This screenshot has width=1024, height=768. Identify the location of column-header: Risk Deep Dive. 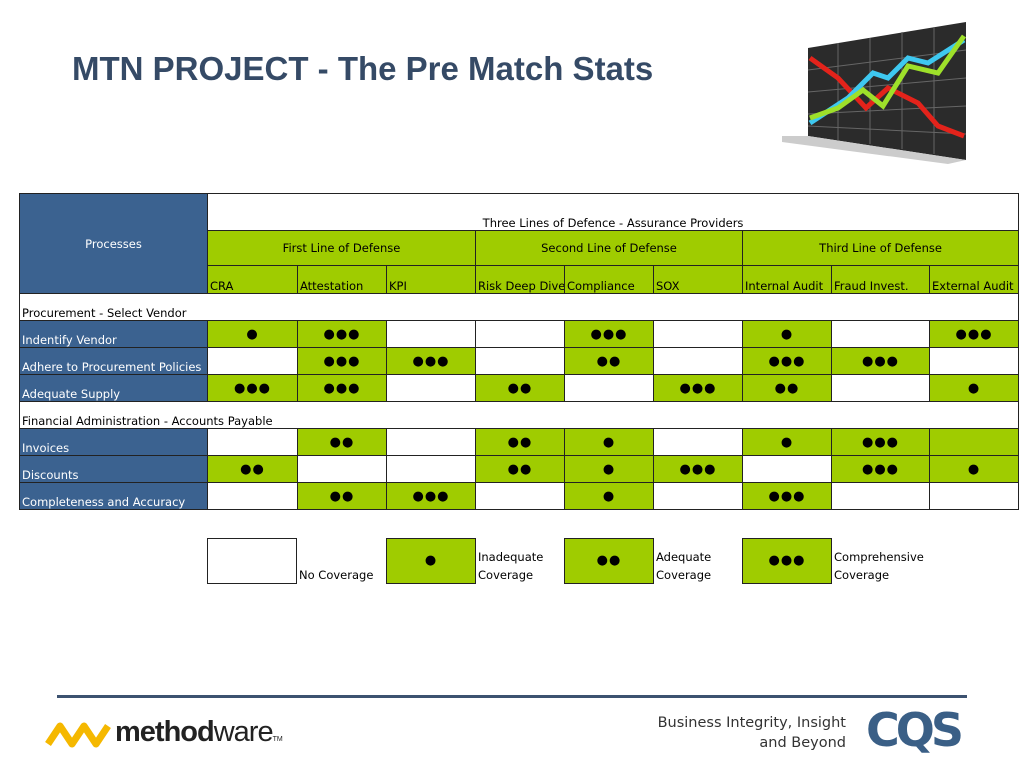
(520, 279).